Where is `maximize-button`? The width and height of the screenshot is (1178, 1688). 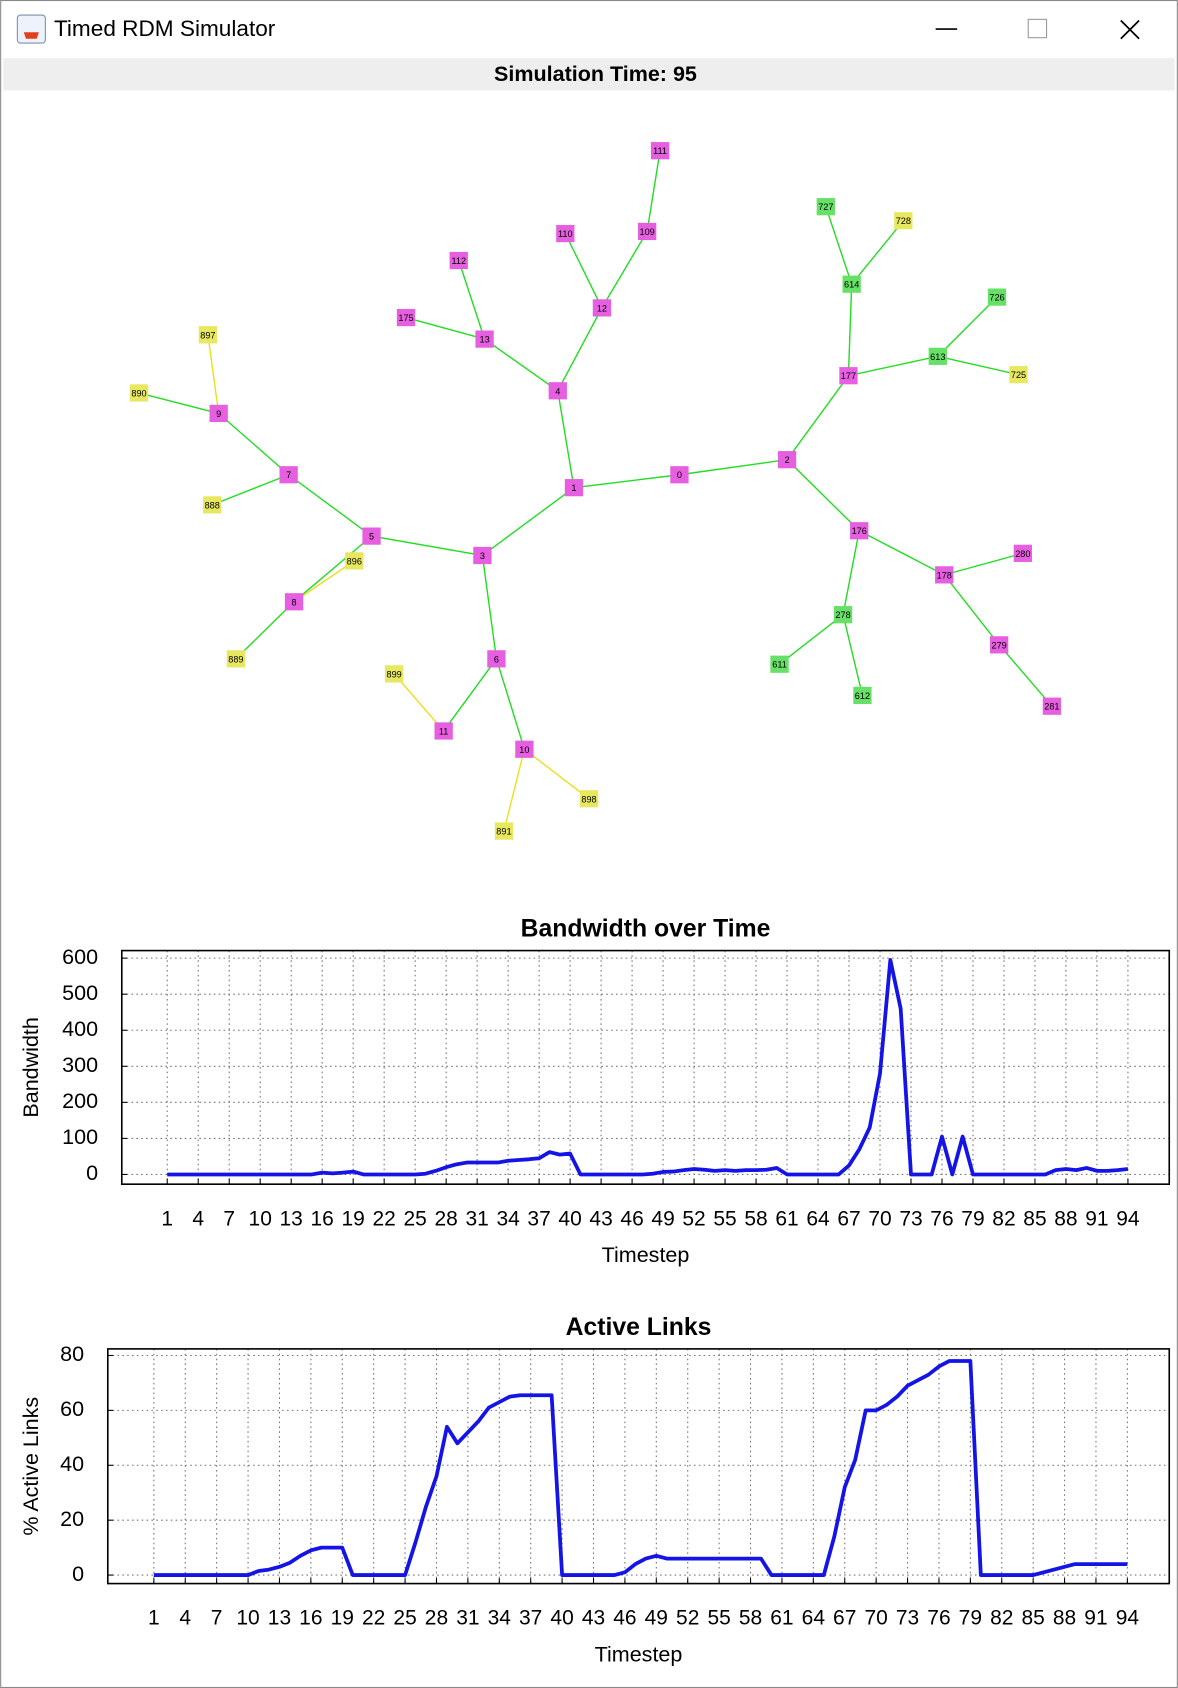 maximize-button is located at coordinates (1037, 28).